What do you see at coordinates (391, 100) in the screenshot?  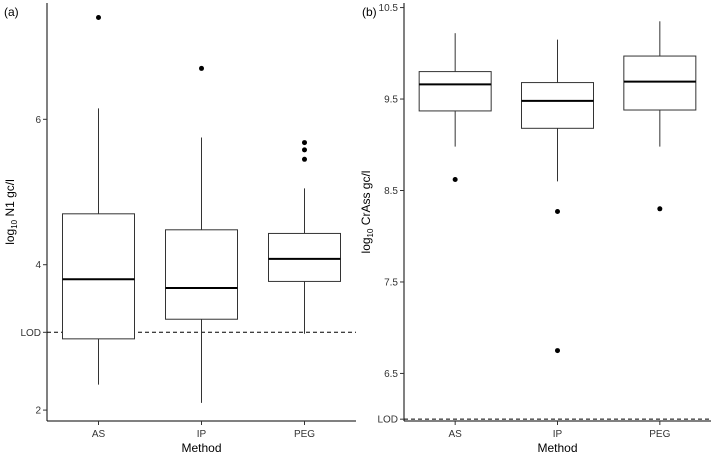 I see `y-tick-label: 9.5` at bounding box center [391, 100].